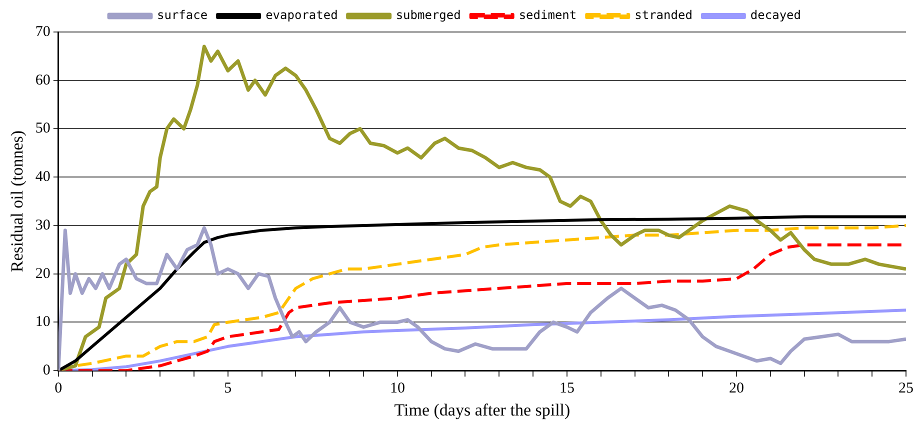  What do you see at coordinates (17, 201) in the screenshot?
I see `y-axis-title: Residual oil (tonnes)` at bounding box center [17, 201].